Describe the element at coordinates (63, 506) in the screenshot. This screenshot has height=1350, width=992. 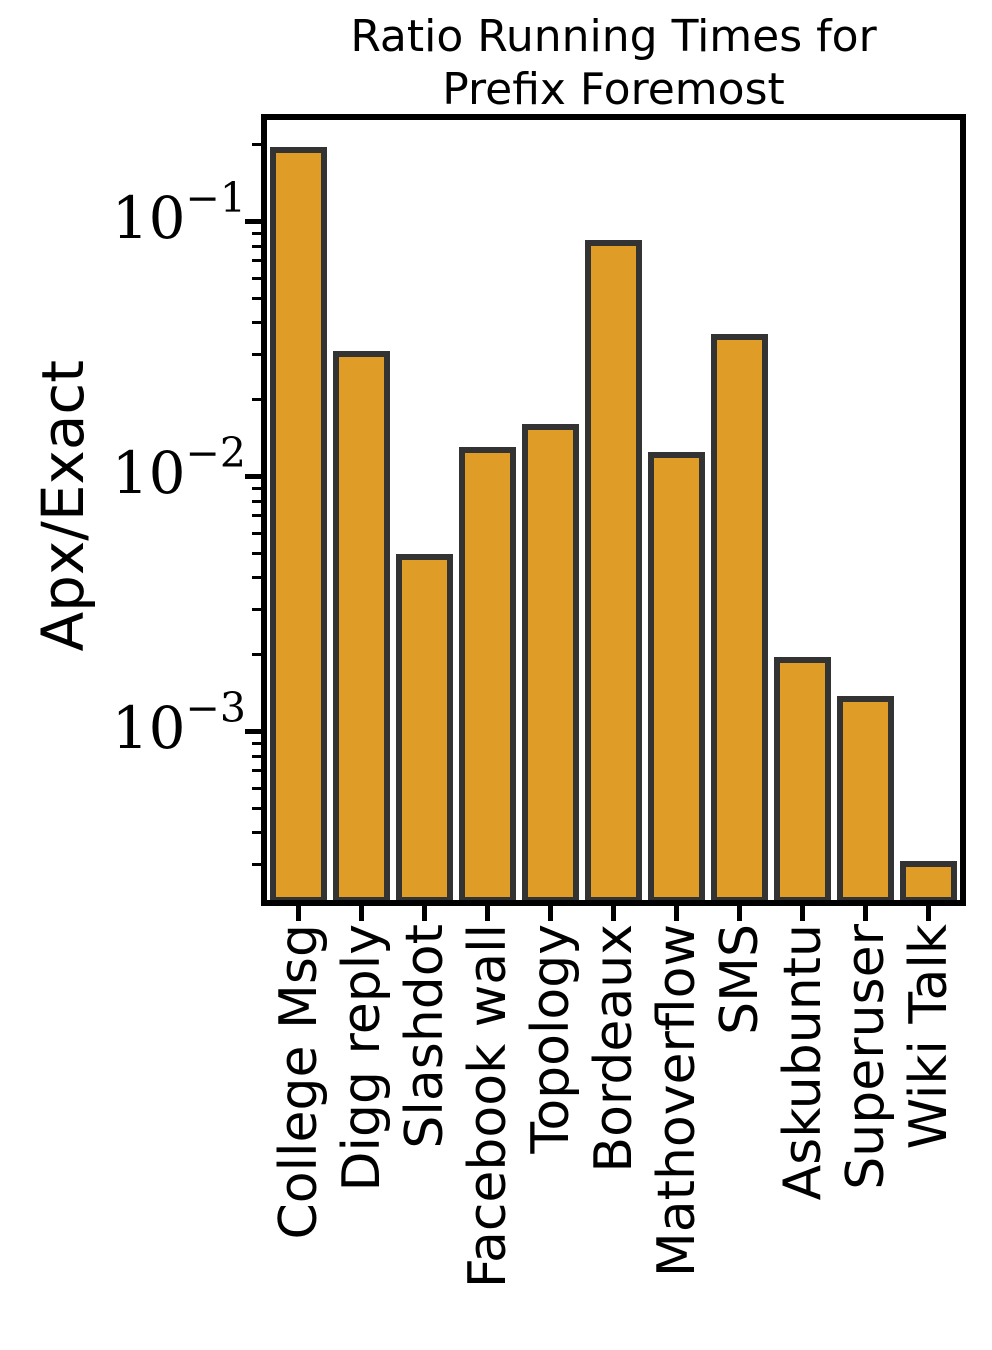
I see `y-axis-label: Apx/Exact` at that location.